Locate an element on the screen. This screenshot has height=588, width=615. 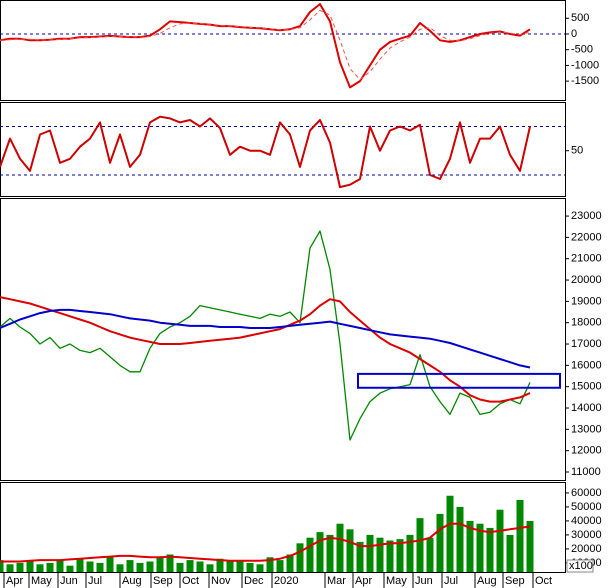
unit-label-box is located at coordinates (580, 566).